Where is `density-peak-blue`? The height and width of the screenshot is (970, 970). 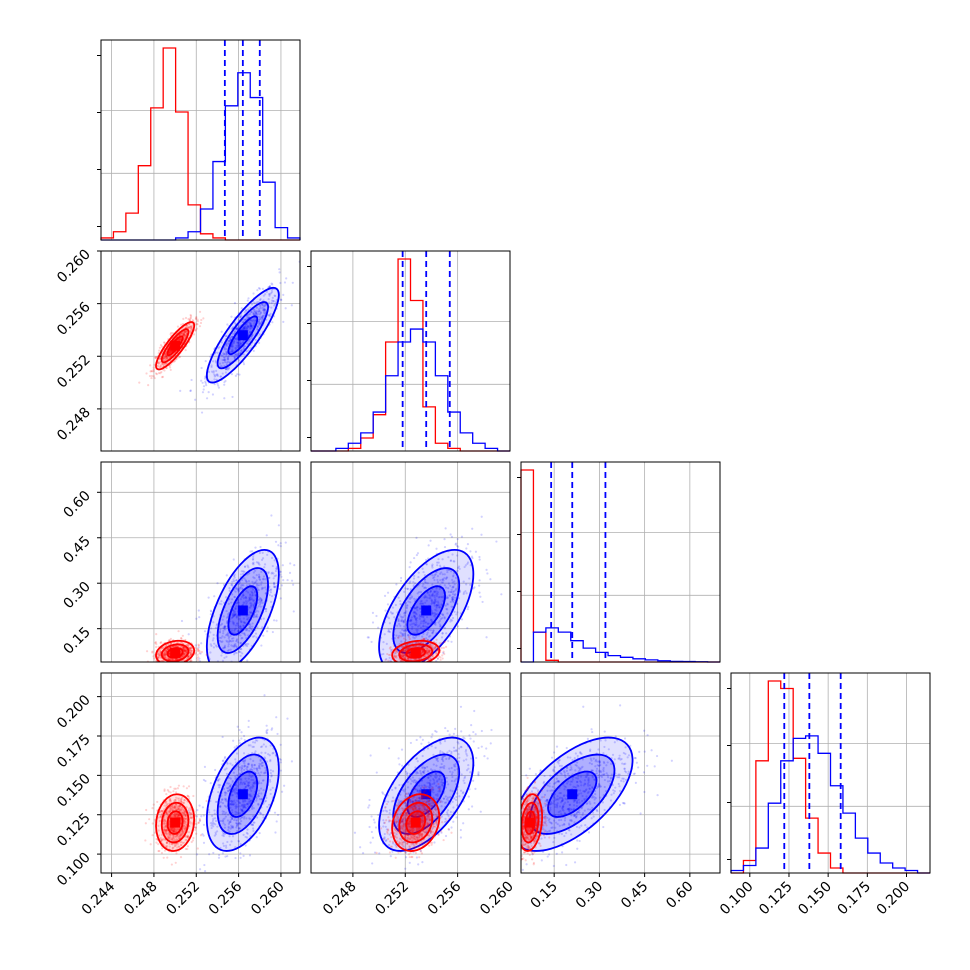
density-peak-blue is located at coordinates (426, 610).